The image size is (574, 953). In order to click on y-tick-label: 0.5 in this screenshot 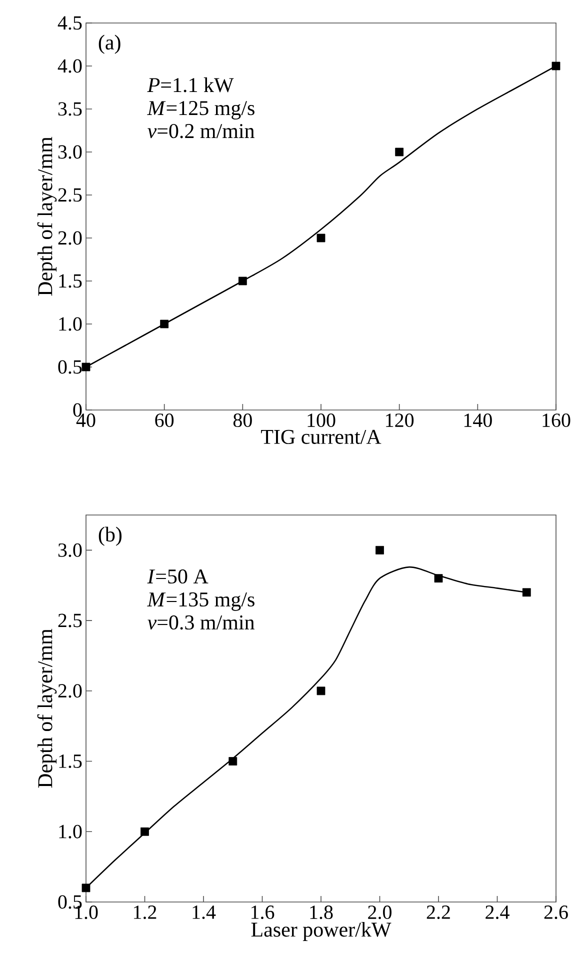, I will do `click(70, 367)`.